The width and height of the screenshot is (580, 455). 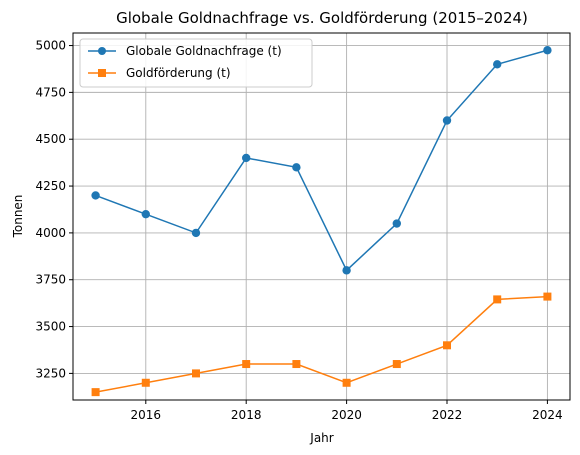 I want to click on legend-box, so click(x=196, y=63).